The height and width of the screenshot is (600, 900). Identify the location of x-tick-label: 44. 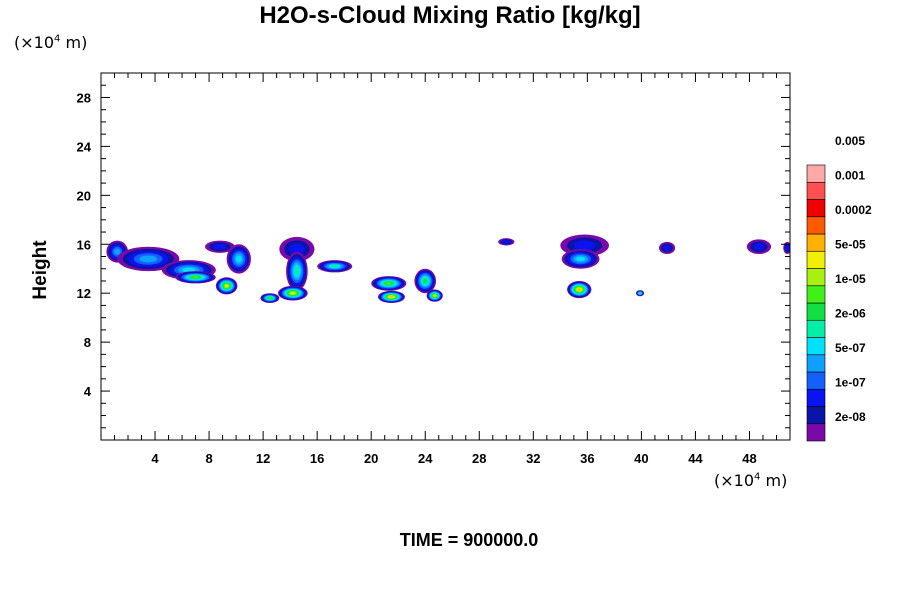
(695, 458).